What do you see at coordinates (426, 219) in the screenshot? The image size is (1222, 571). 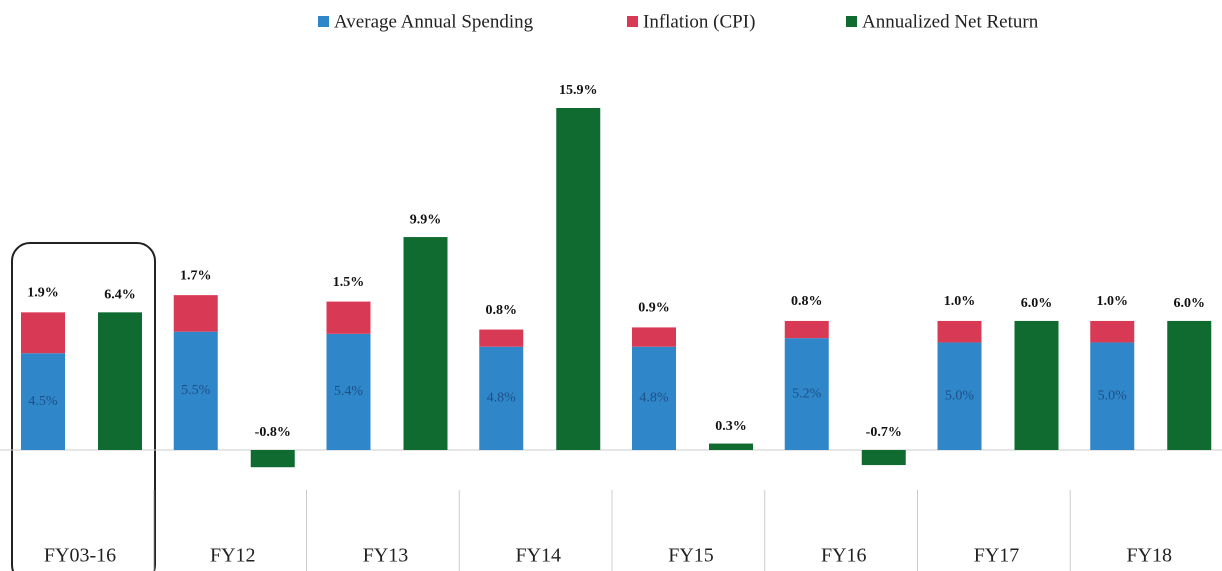 I see `value-label: 9.9%` at bounding box center [426, 219].